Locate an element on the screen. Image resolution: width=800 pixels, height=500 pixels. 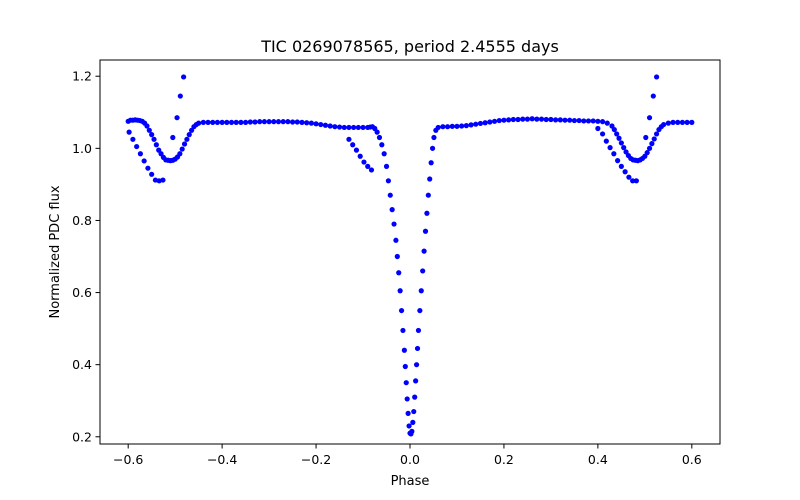
y-tick-label: 1.2 is located at coordinates (82, 76).